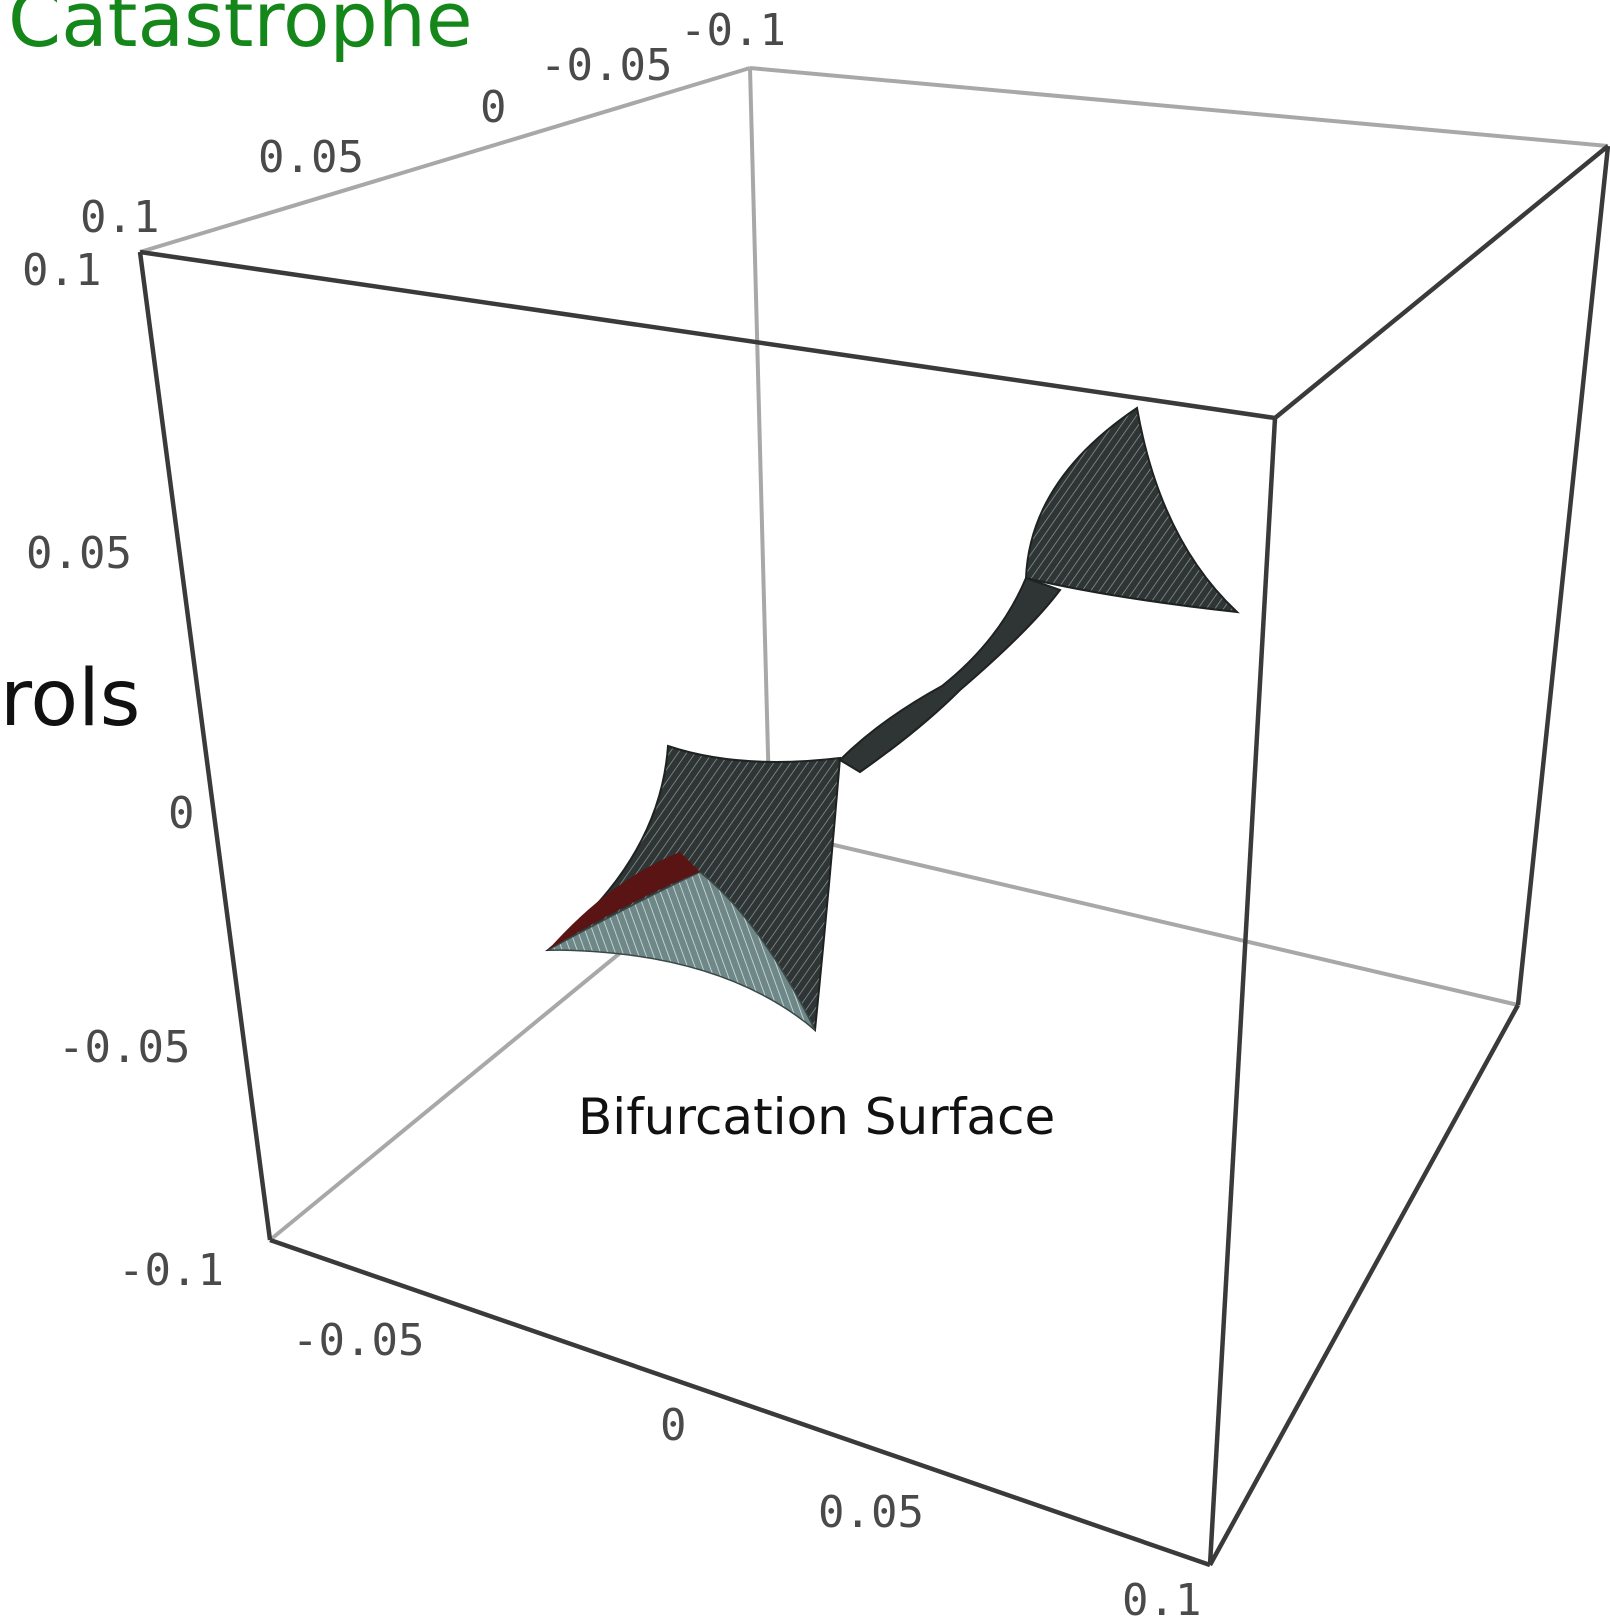 The image size is (1610, 1623). I want to click on partial-slide-text: rols, so click(70, 699).